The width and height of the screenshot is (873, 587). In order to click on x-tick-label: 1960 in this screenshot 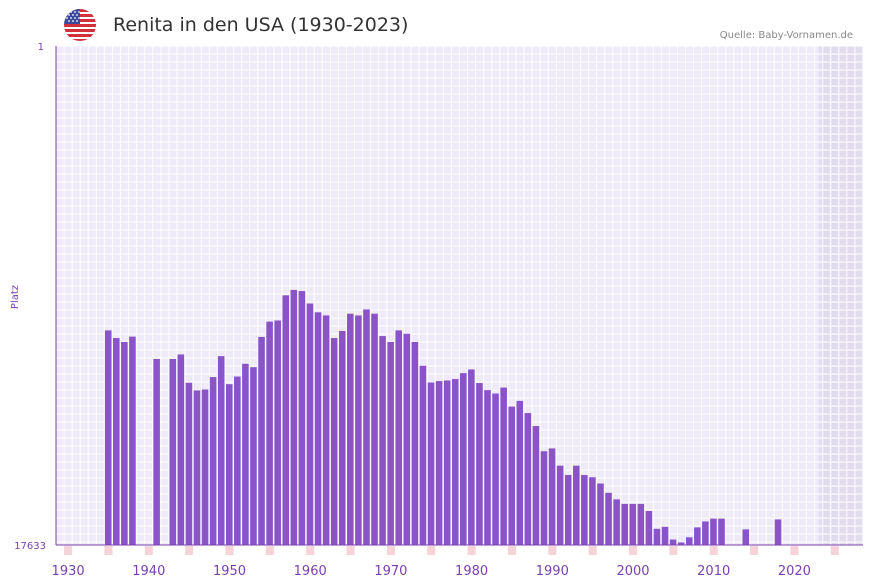, I will do `click(310, 571)`.